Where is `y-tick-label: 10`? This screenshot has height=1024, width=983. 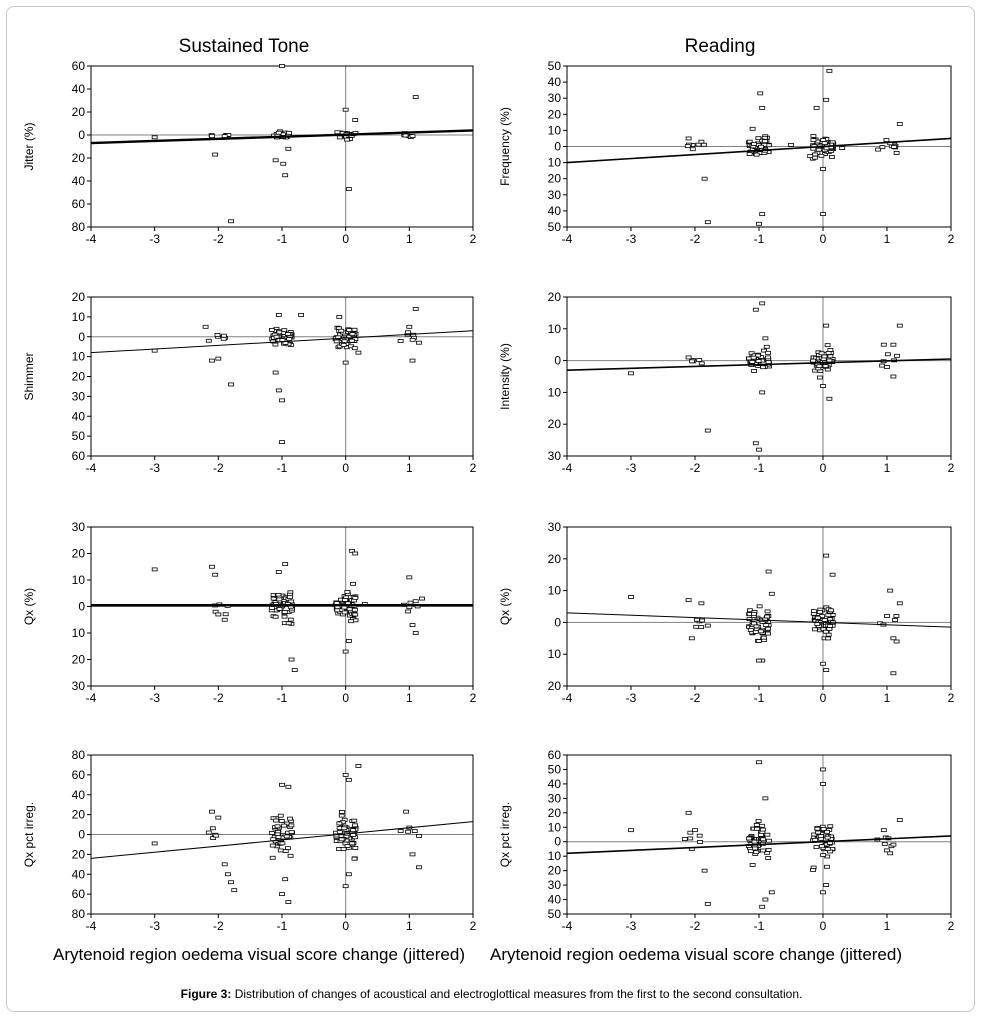
y-tick-label: 10 is located at coordinates (555, 654).